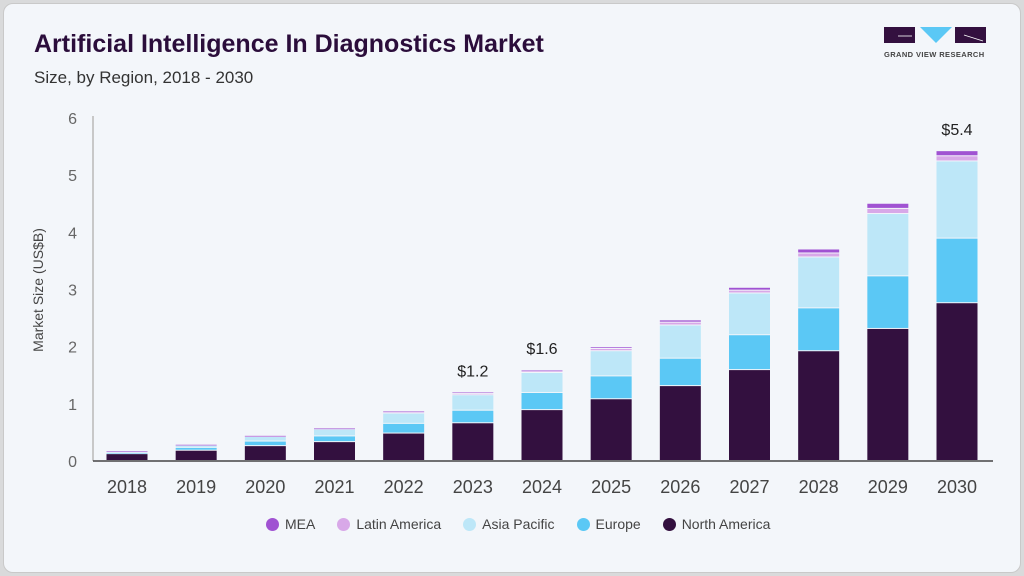 This screenshot has height=576, width=1024. What do you see at coordinates (888, 487) in the screenshot?
I see `x-tick-label: 2029` at bounding box center [888, 487].